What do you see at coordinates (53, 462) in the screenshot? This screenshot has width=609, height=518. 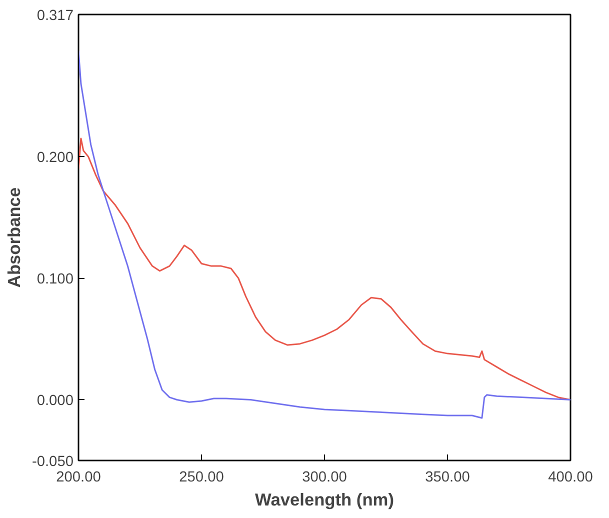 I see `y-tick-label: -0.050` at bounding box center [53, 462].